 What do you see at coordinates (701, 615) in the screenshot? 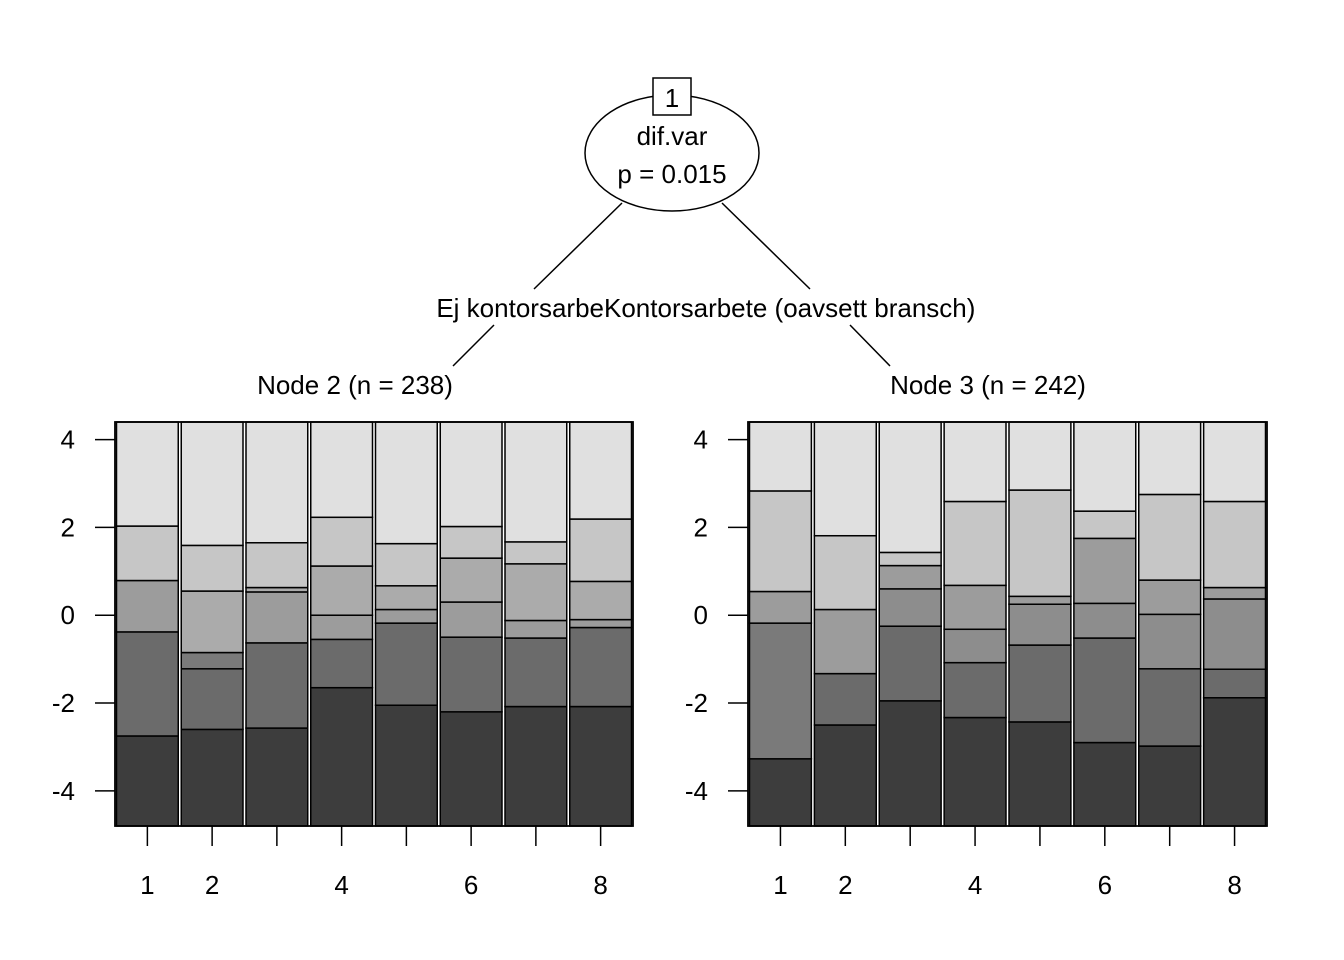
I see `y-tick-label: 0` at bounding box center [701, 615].